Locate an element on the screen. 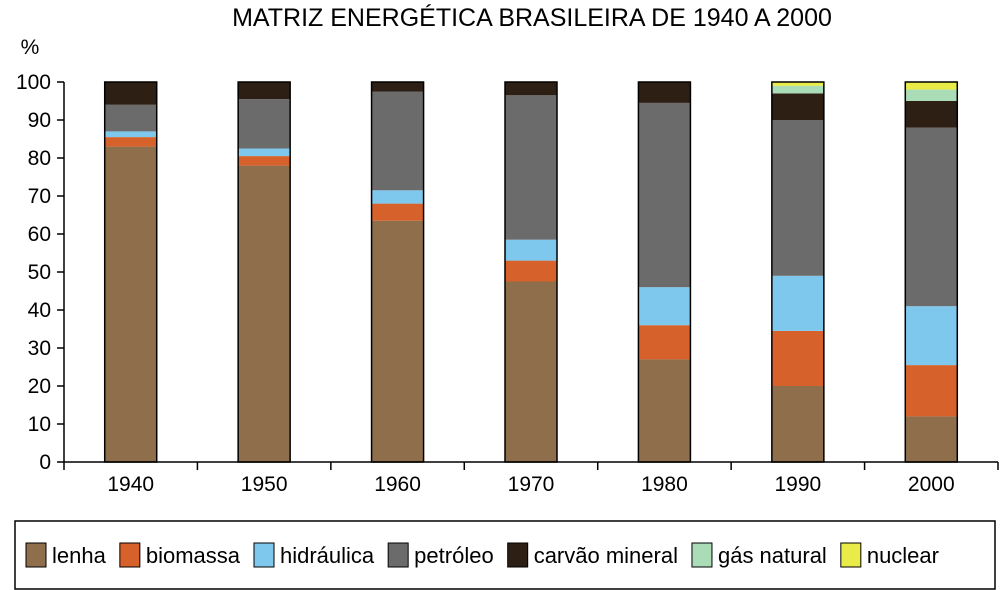  y-tick-label-0: 0 is located at coordinates (45, 462).